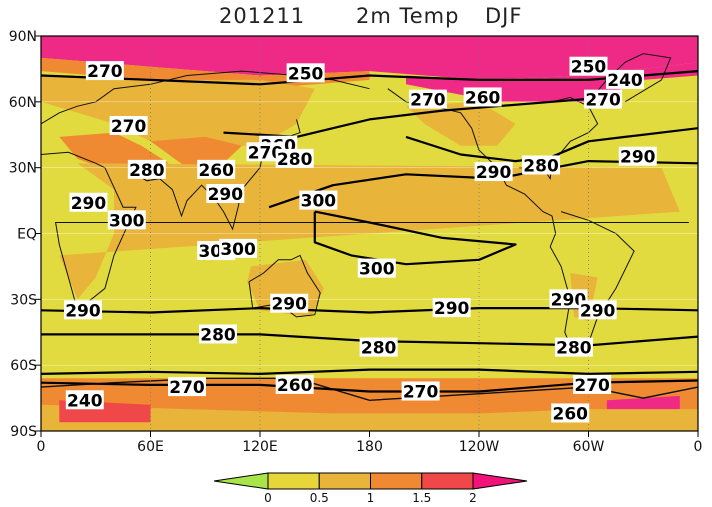 The width and height of the screenshot is (712, 507). Describe the element at coordinates (150, 447) in the screenshot. I see `x-tick-label: 60E` at that location.